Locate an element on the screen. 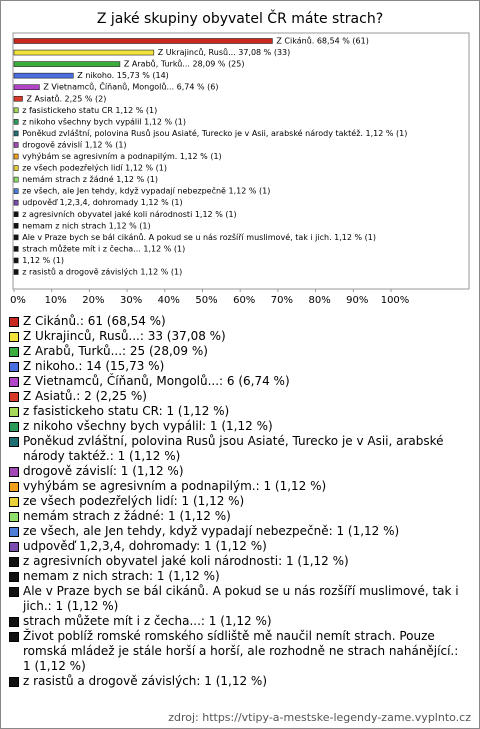 This screenshot has width=480, height=729. x-tick-label: 50% is located at coordinates (206, 300).